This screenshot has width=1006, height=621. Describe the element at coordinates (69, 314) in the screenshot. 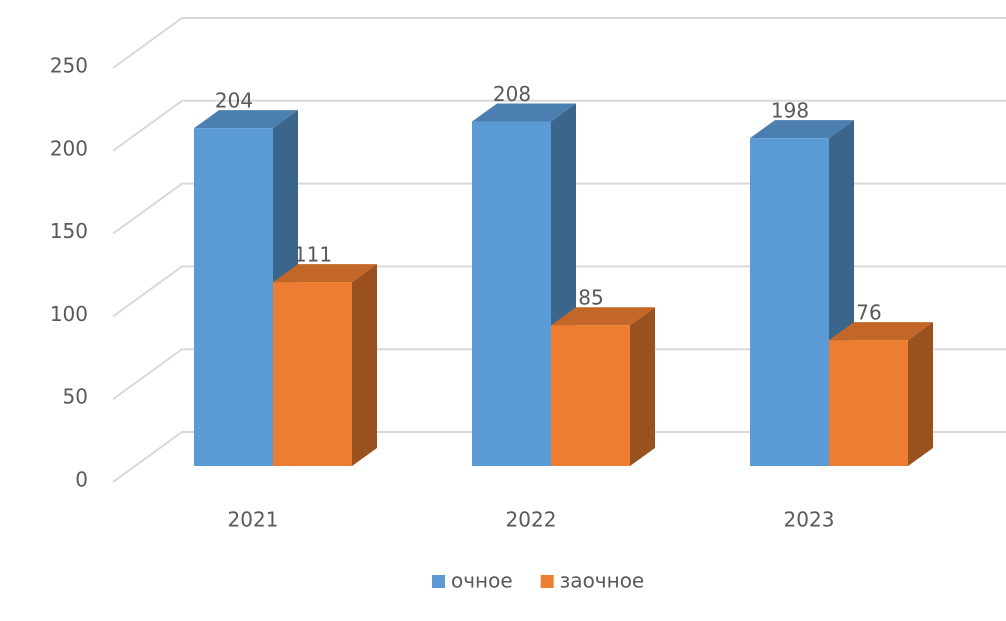

I see `y-tick-label: 100` at that location.